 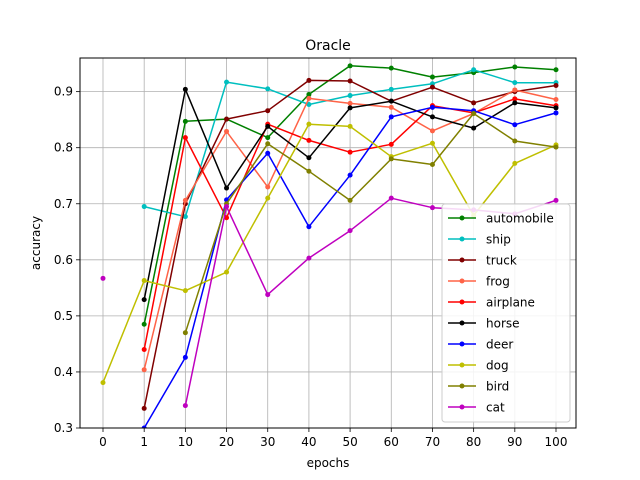 I want to click on legend-label: ship, so click(x=498, y=240).